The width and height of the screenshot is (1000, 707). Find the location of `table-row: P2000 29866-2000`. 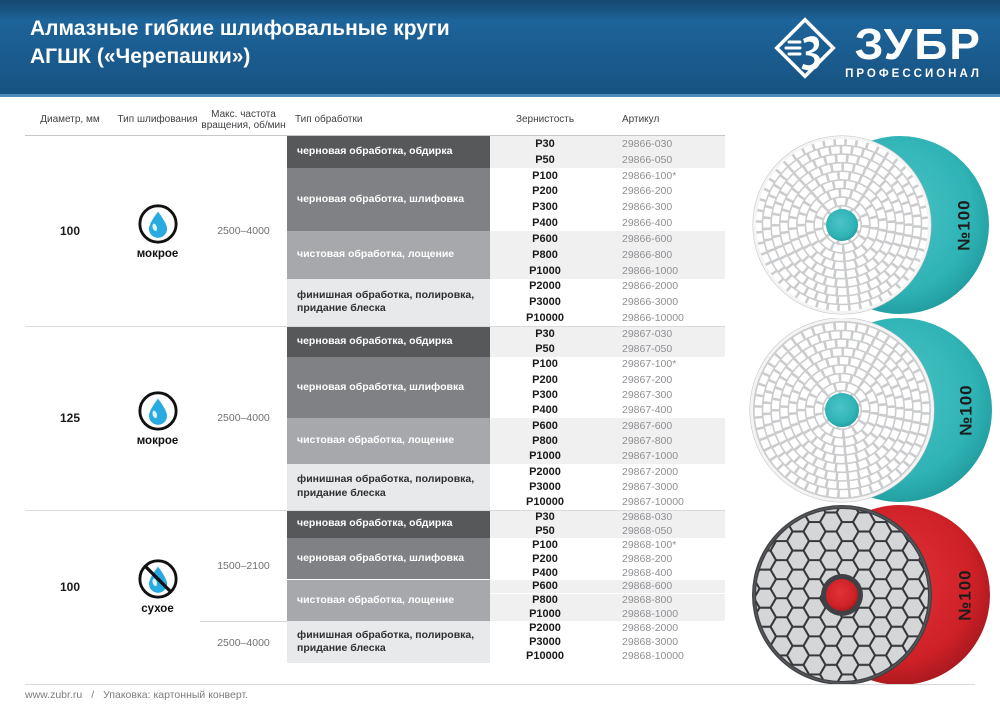

table-row: P2000 29866-2000 is located at coordinates (607, 286).